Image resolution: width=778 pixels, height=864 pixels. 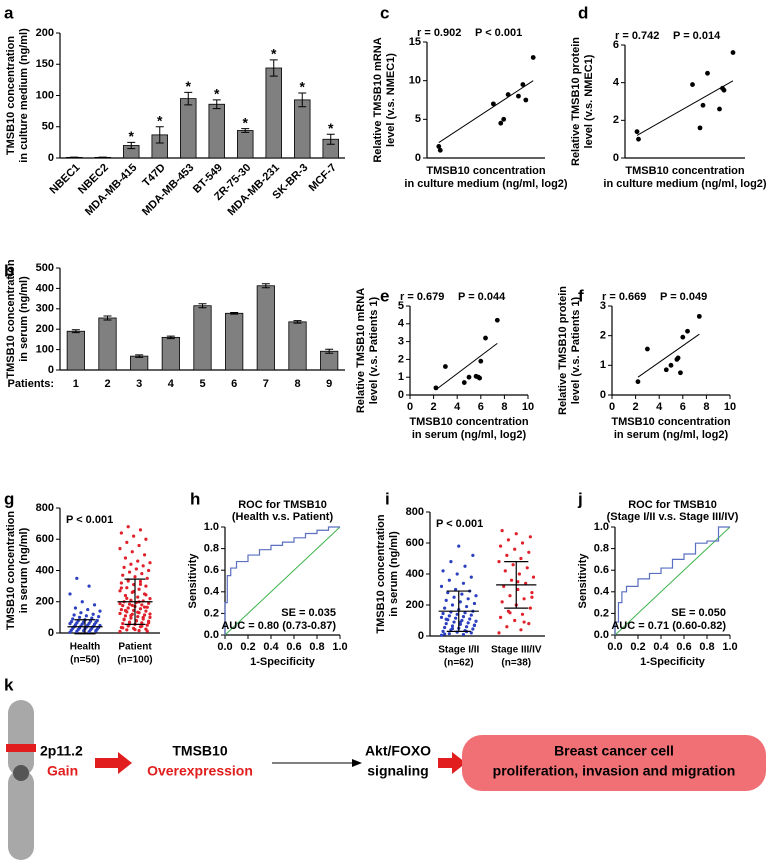 I want to click on stat: P = 0.014, so click(x=697, y=36).